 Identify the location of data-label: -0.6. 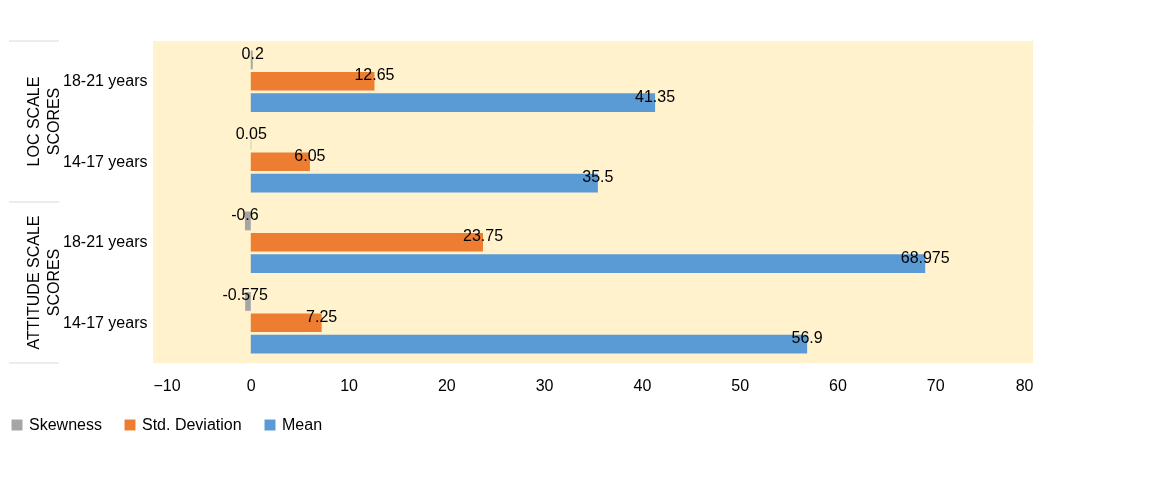
(245, 214).